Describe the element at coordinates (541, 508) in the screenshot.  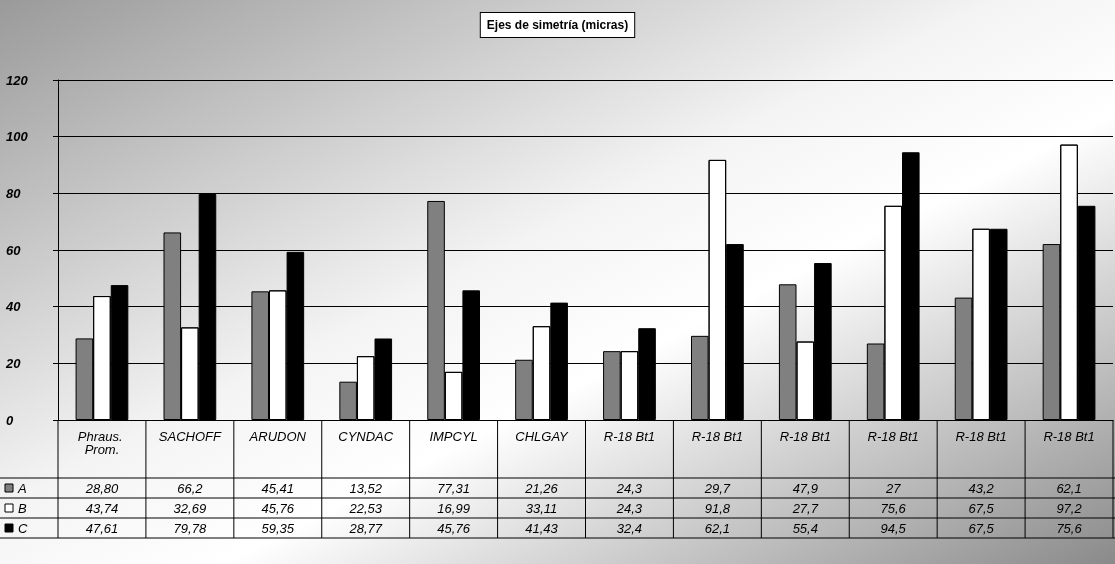
I see `data-label: 33,11` at that location.